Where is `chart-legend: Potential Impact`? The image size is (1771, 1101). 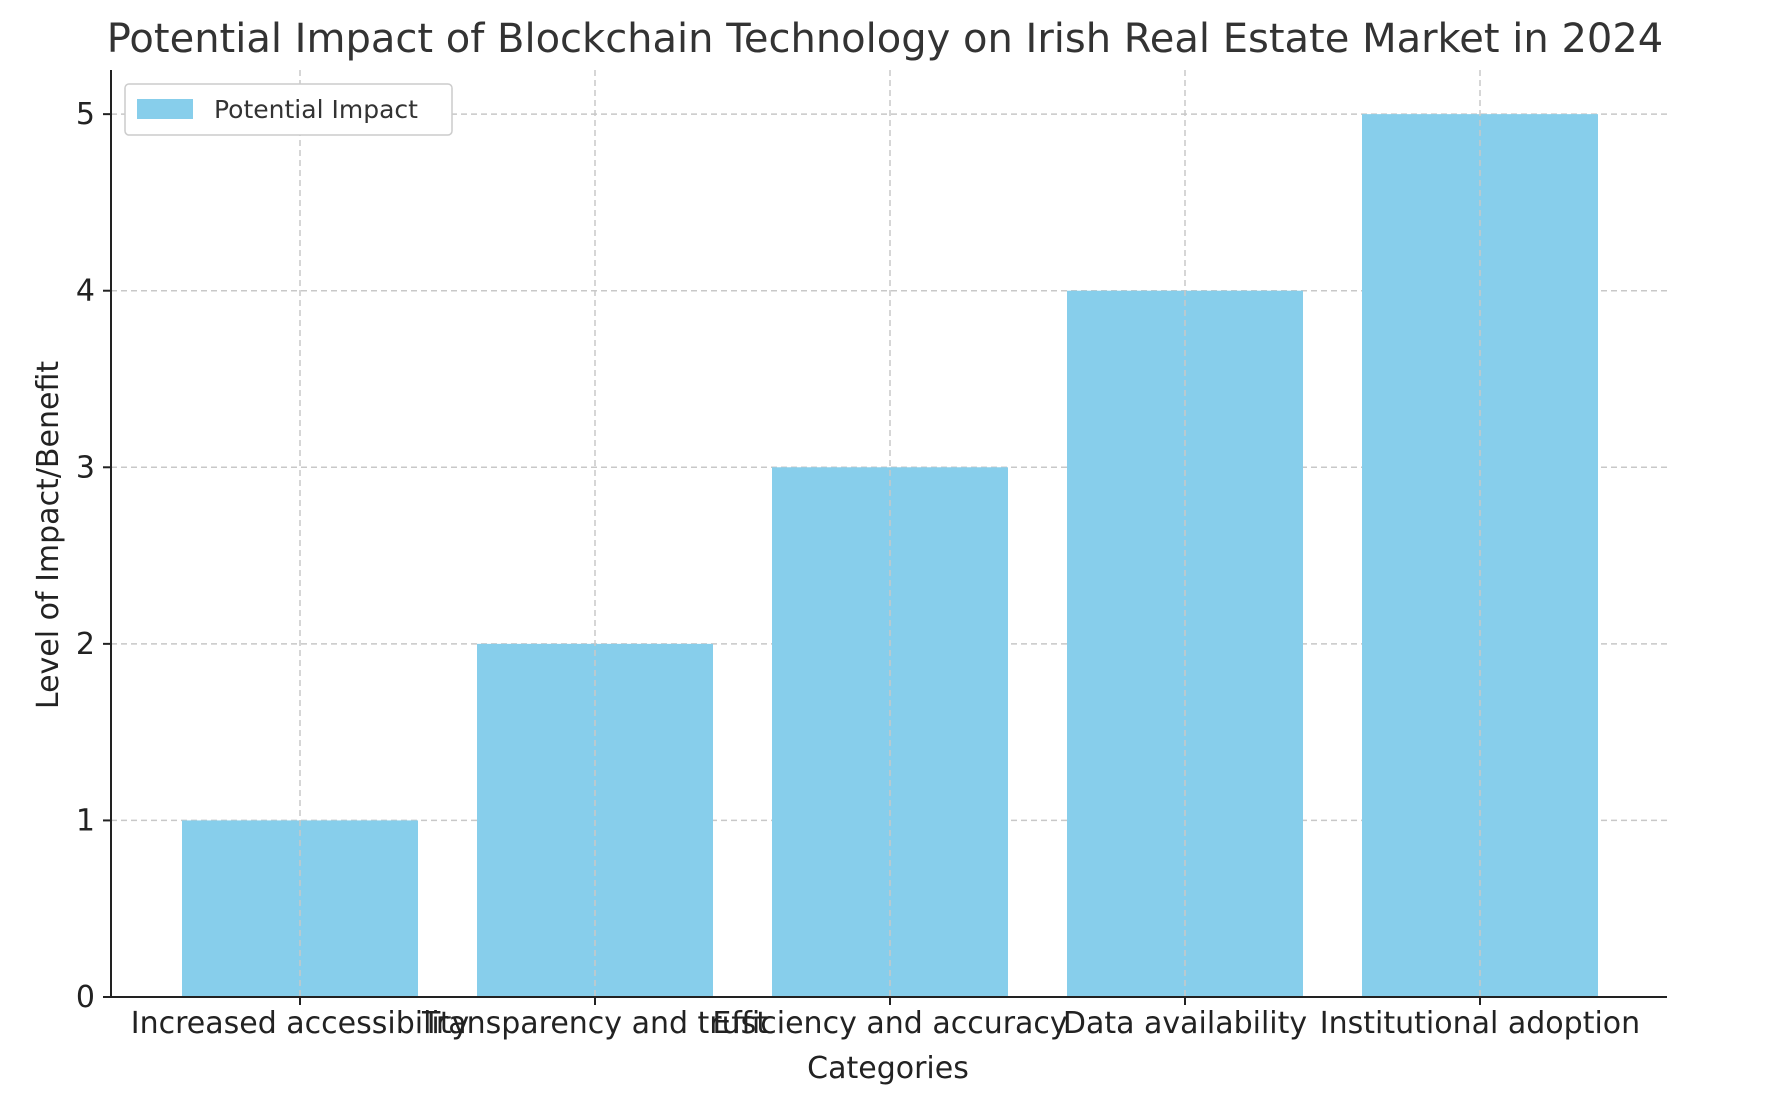
chart-legend: Potential Impact is located at coordinates (288, 109).